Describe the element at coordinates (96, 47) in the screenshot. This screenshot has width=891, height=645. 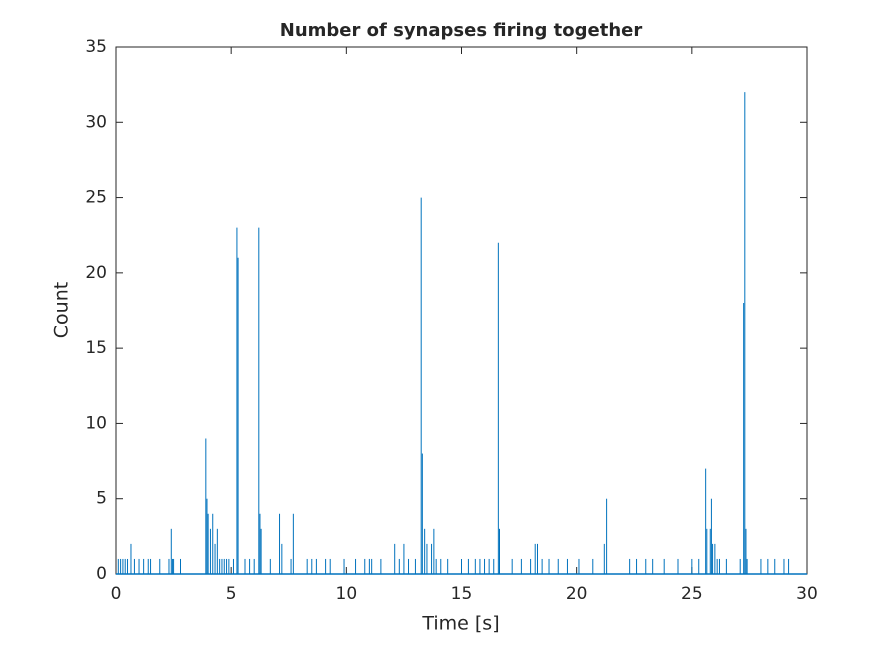
I see `y-tick-label: 35` at that location.